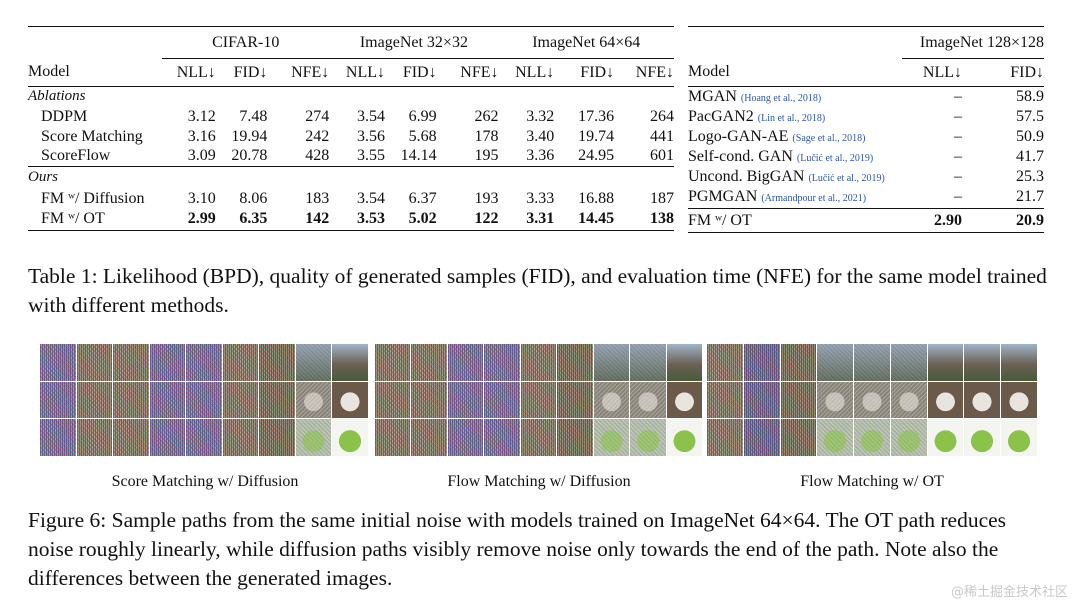  I want to click on row-model: Logo-GAN-AE, so click(738, 136).